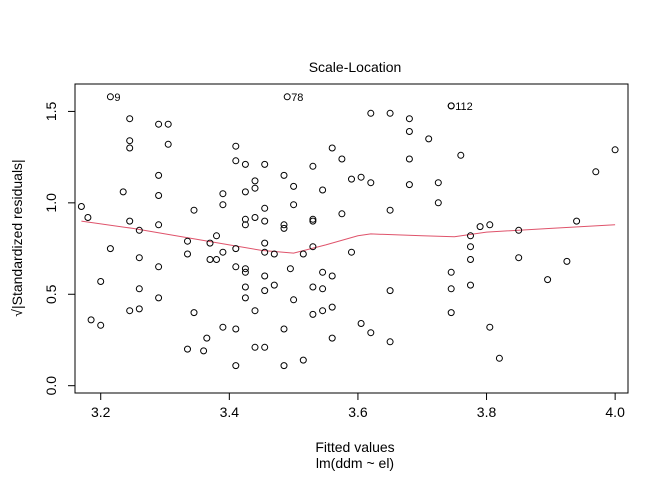 This screenshot has height=480, width=672. I want to click on x-tick-label: 3.2, so click(101, 412).